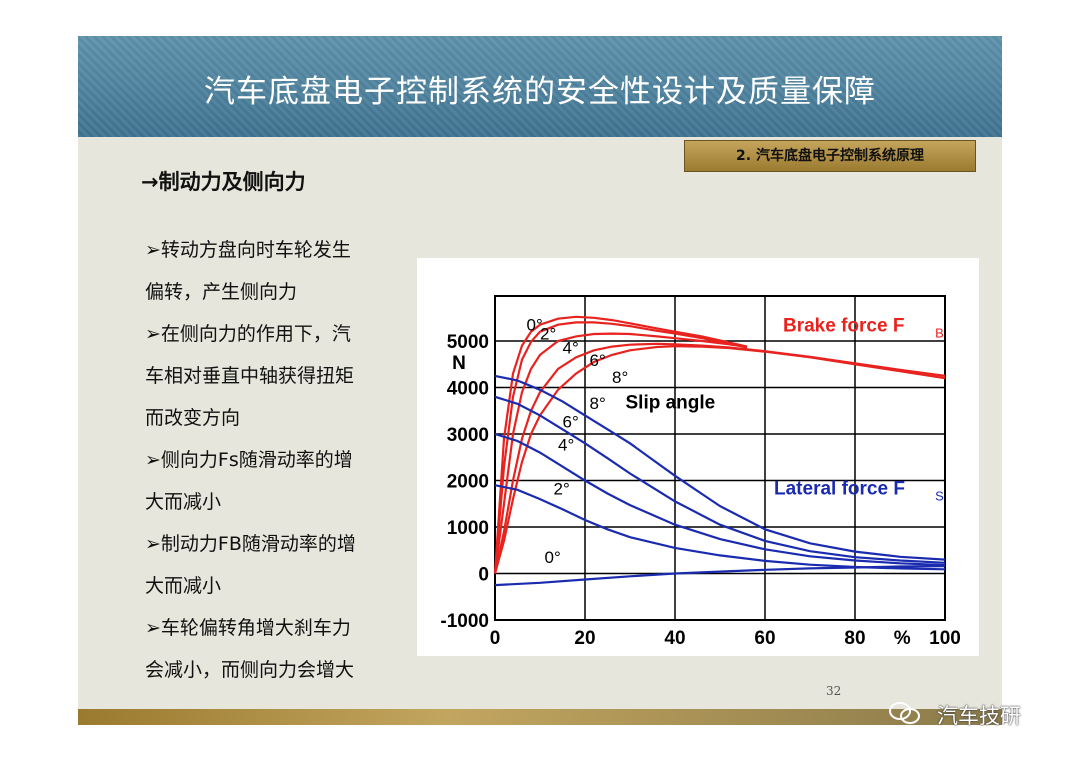 The image size is (1080, 763). What do you see at coordinates (540, 92) in the screenshot?
I see `slide-title: 汽车底盘电子控制系统的安全性设计及质量保障` at bounding box center [540, 92].